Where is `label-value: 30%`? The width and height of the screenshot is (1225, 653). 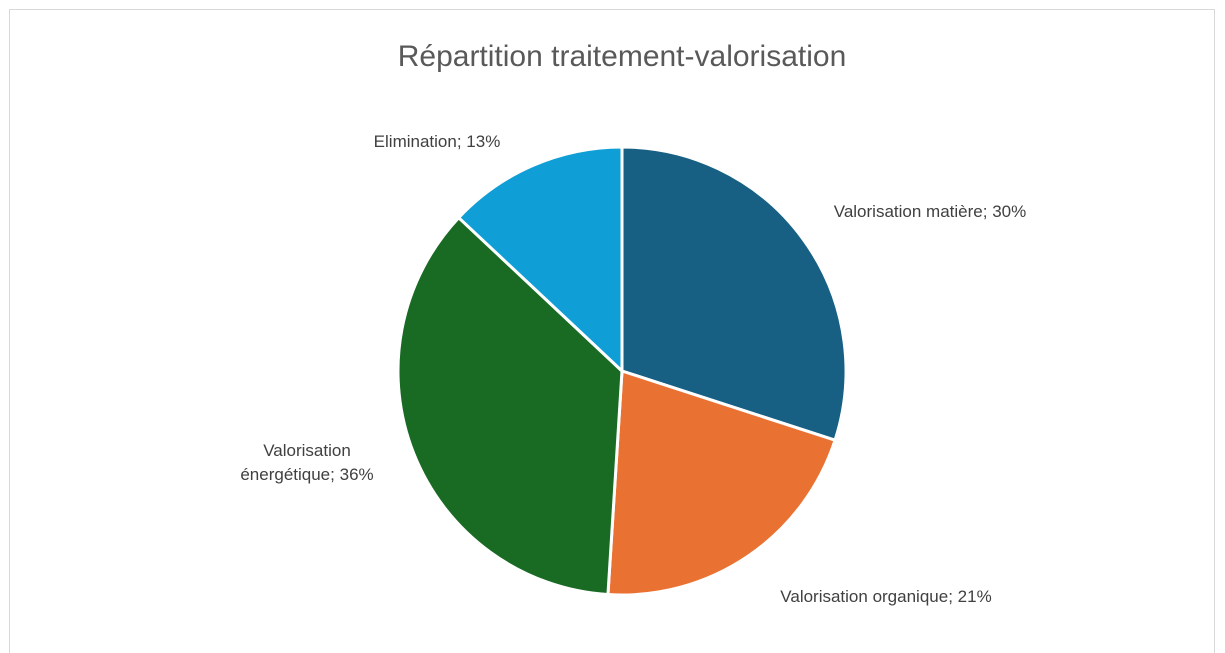 label-value: 30% is located at coordinates (1009, 211).